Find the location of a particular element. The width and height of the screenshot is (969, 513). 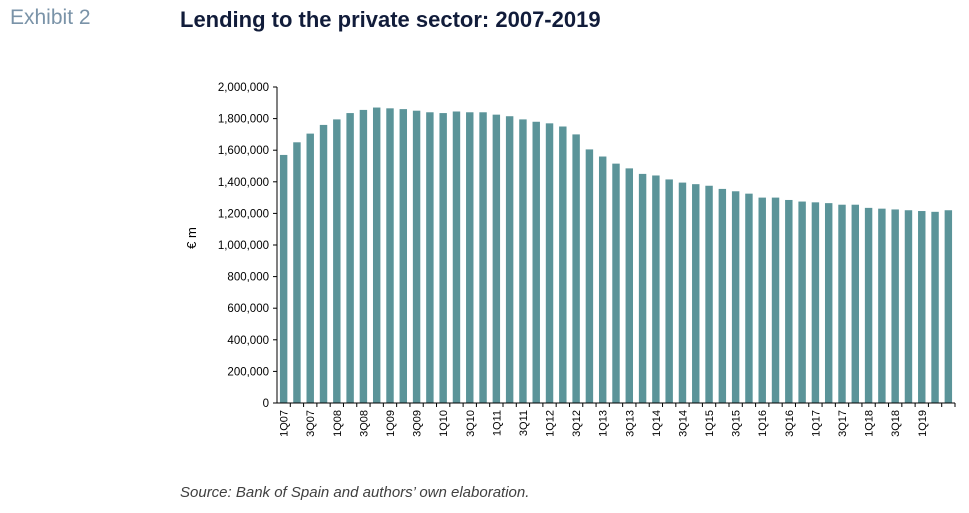

bar-3Q13 is located at coordinates (629, 285).